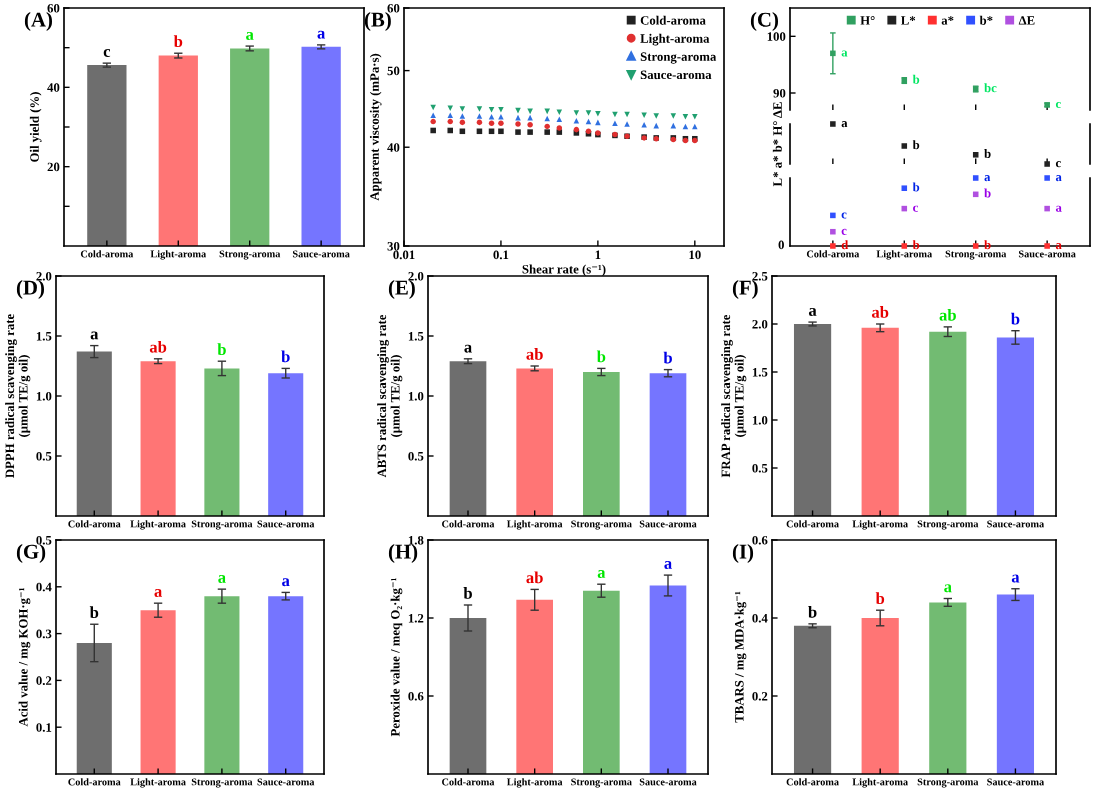 The image size is (1100, 798). I want to click on chart-title: (I), so click(743, 553).